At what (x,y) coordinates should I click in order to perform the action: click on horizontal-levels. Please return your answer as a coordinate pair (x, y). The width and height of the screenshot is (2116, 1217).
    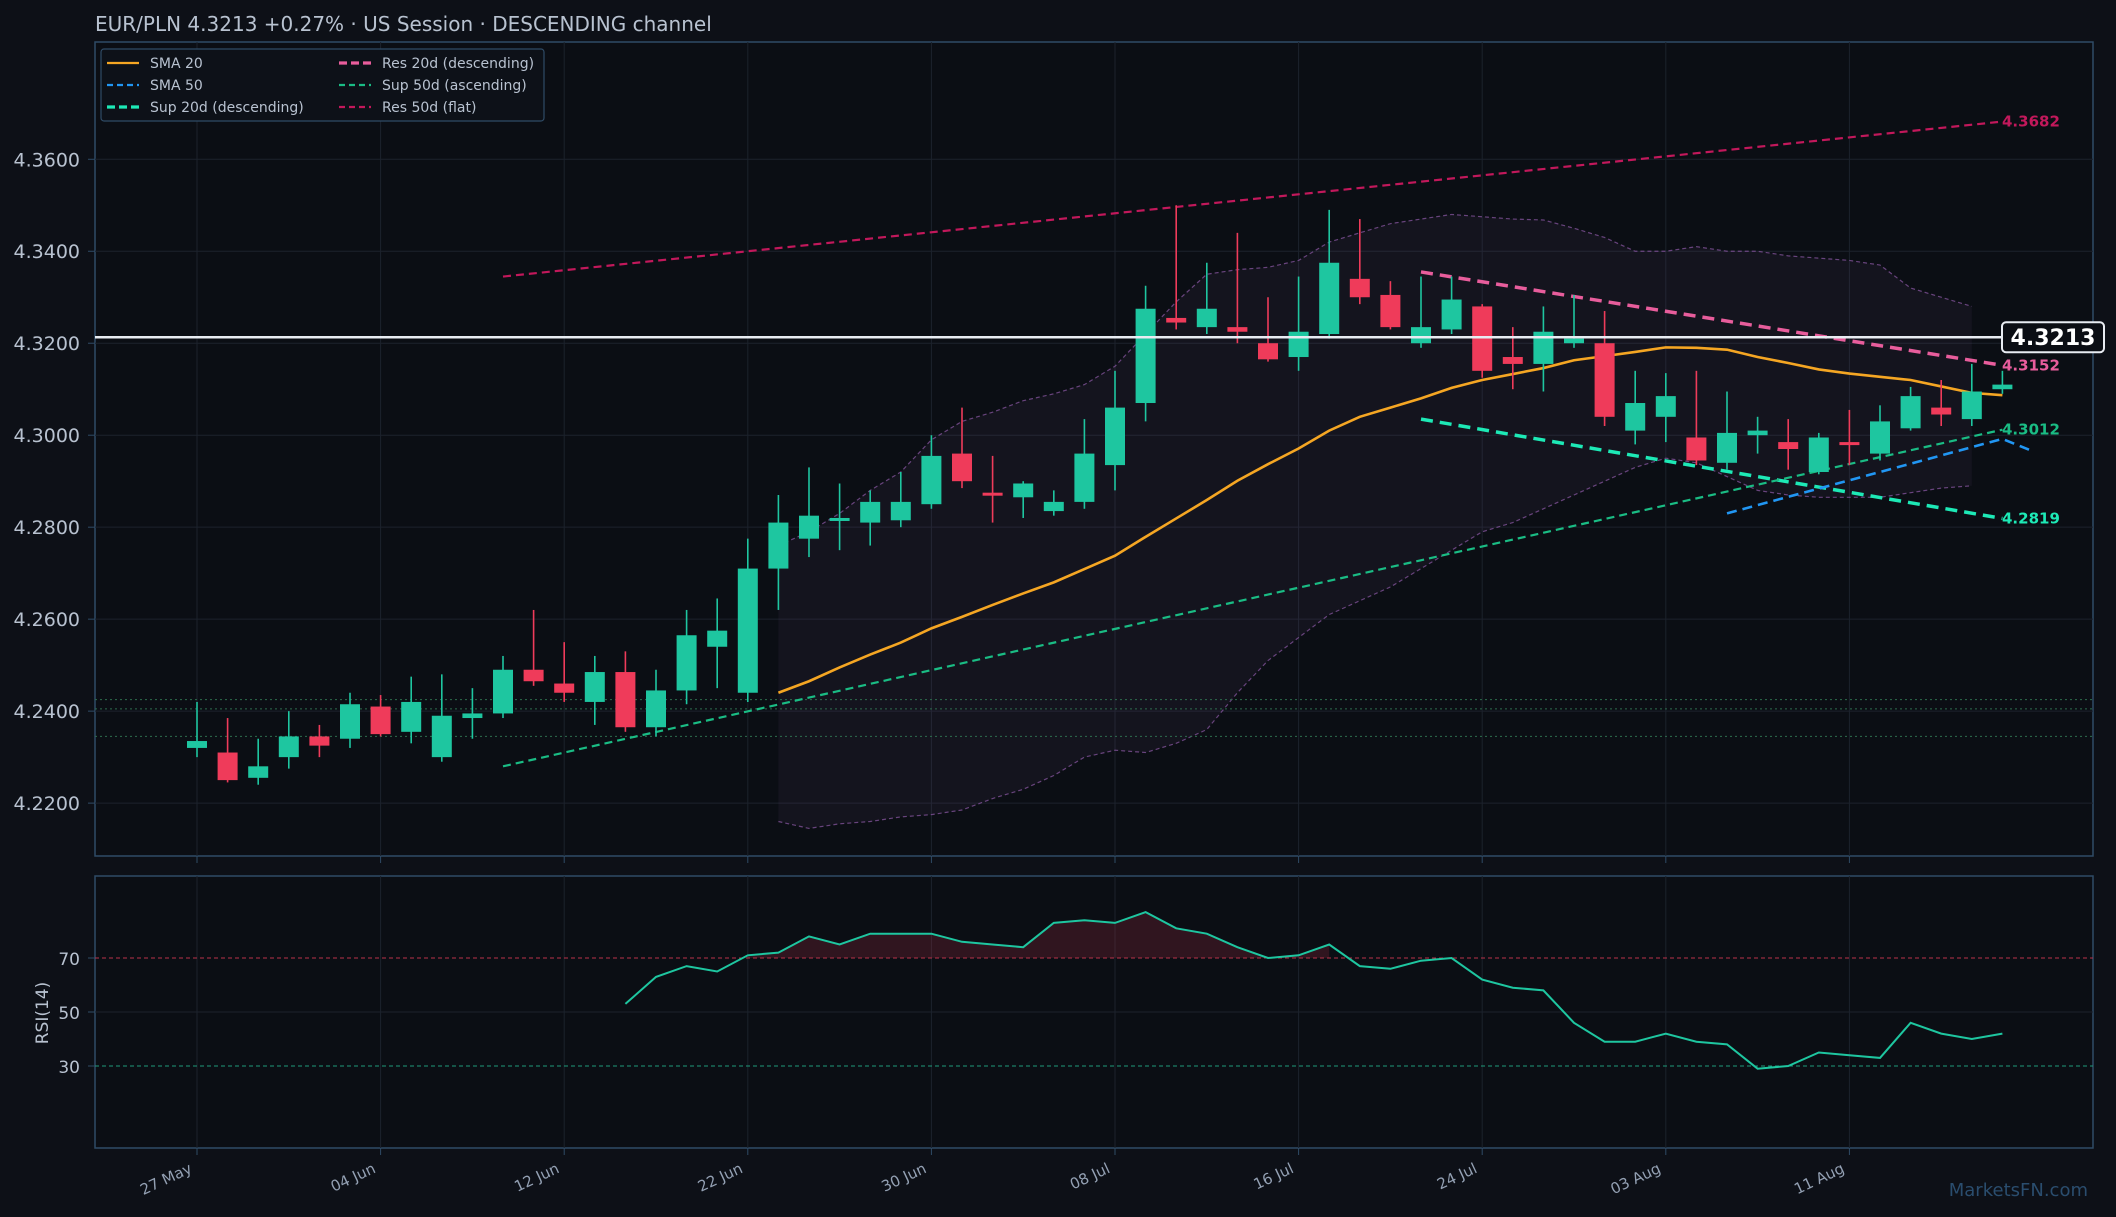
    Looking at the image, I should click on (1094, 718).